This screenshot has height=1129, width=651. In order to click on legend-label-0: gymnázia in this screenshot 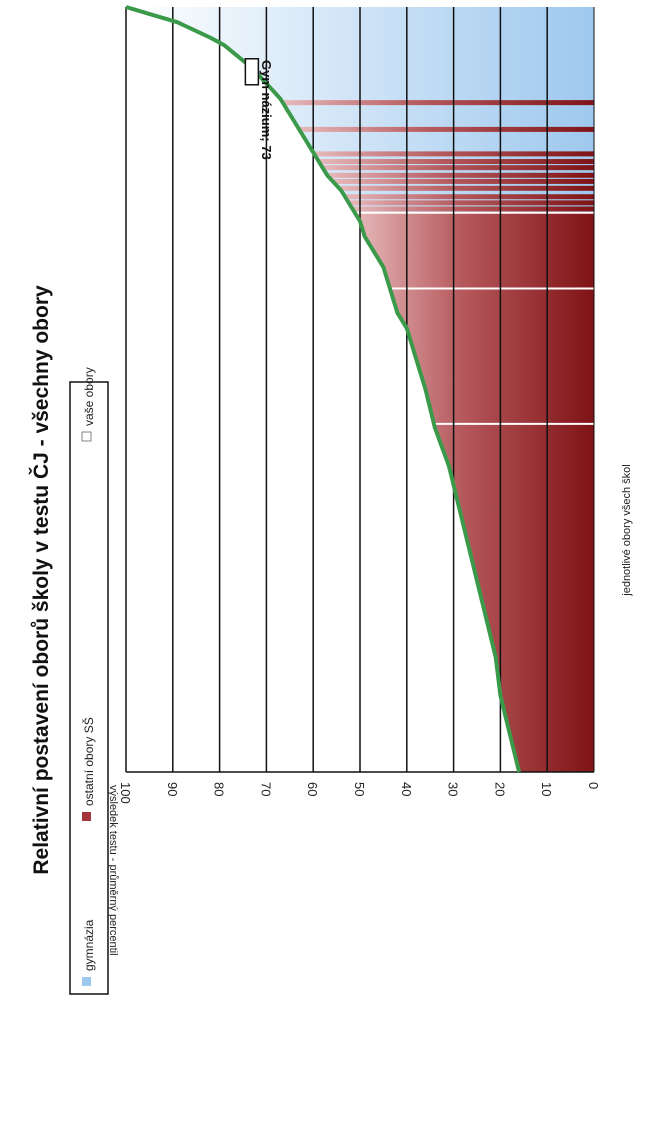, I will do `click(89, 945)`.